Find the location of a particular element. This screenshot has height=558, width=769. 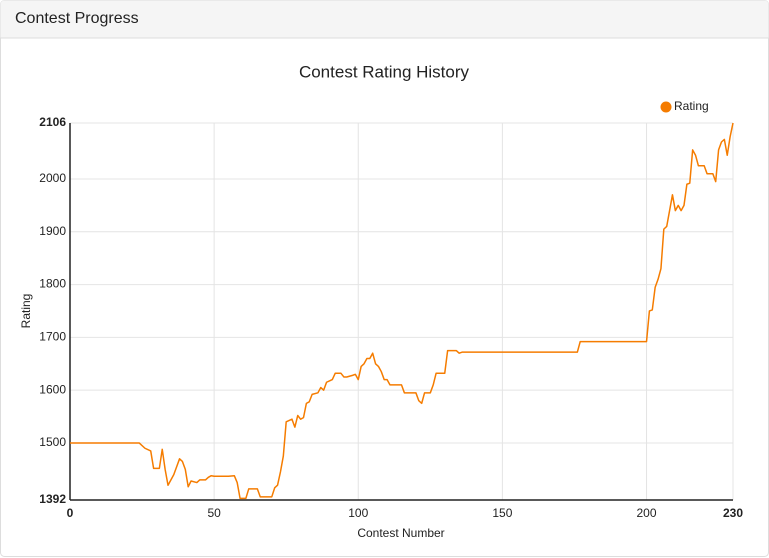

y-tick-label: 1600 is located at coordinates (52, 389).